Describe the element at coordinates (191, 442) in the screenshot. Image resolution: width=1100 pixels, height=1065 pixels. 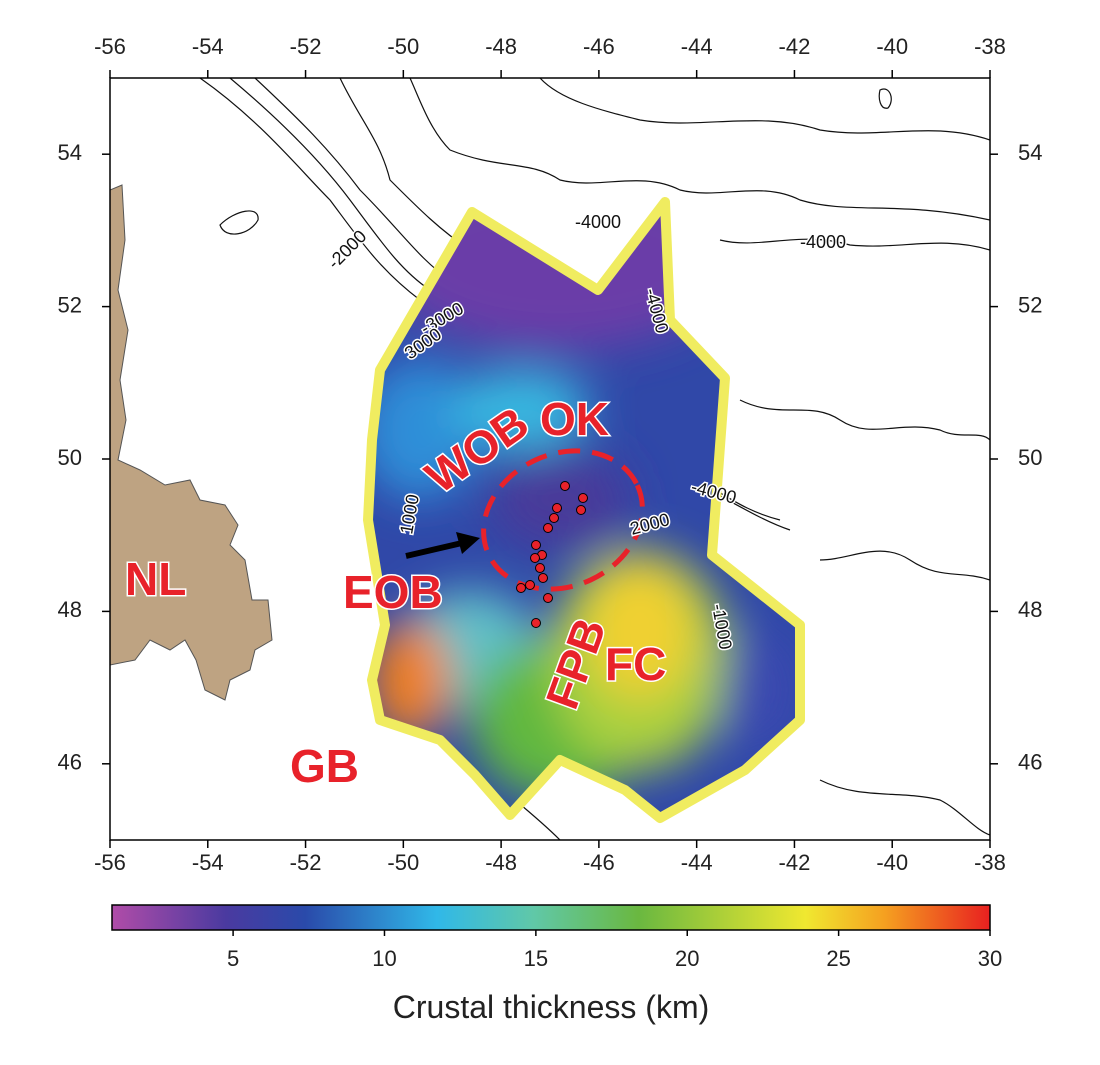
I see `land` at that location.